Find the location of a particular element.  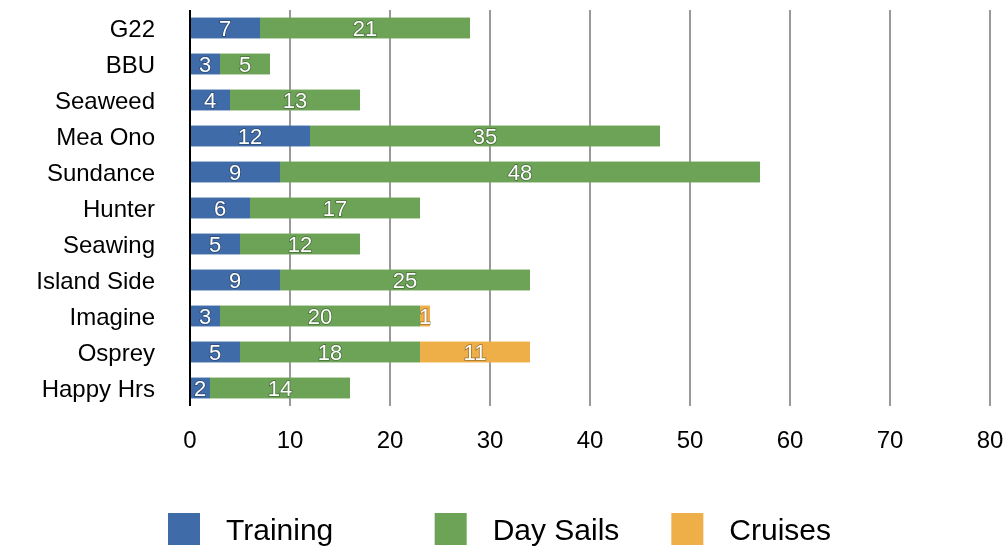

data-label: 20 is located at coordinates (320, 316).